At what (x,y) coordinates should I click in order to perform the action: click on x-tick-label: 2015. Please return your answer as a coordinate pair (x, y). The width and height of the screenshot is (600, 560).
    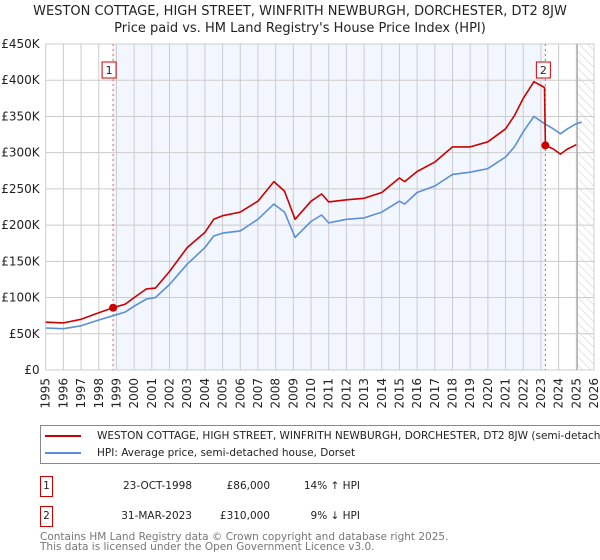
    Looking at the image, I should click on (399, 393).